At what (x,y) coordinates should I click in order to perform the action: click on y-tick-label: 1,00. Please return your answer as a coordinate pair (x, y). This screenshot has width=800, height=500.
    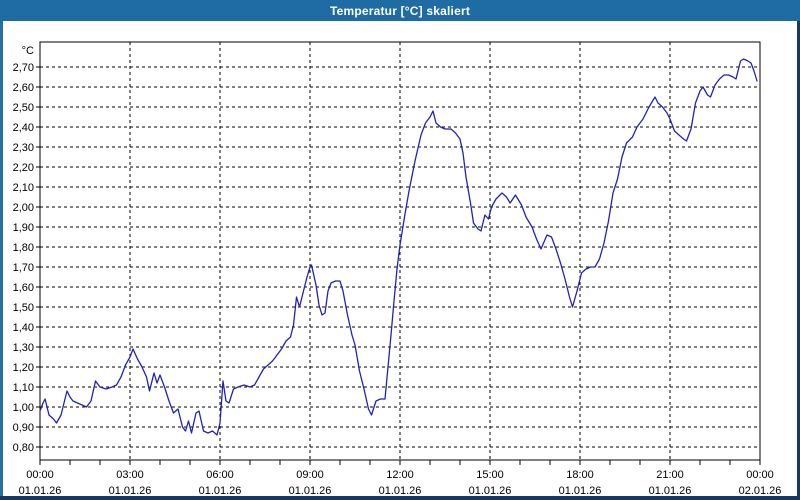
    Looking at the image, I should click on (23, 408).